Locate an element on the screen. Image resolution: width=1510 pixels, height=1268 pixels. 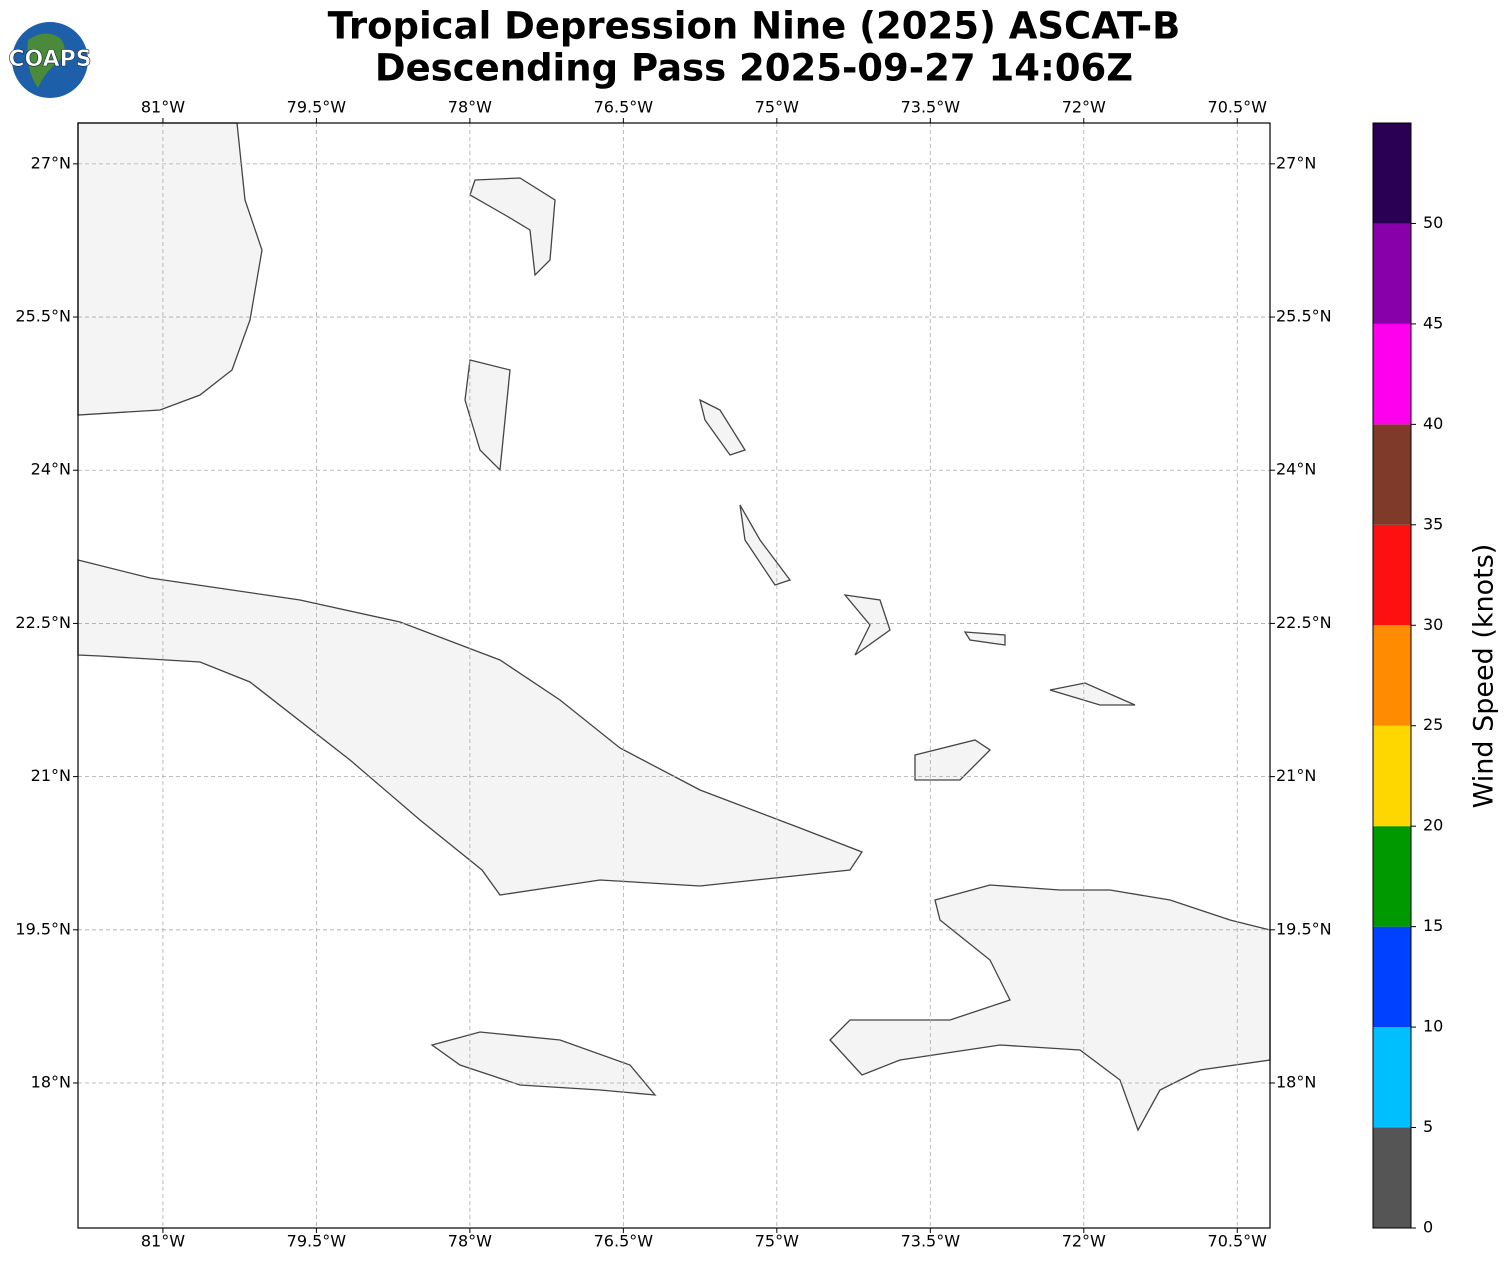
title-line: Tropical Depression Nine (2025) ASCAT-B is located at coordinates (754, 26).